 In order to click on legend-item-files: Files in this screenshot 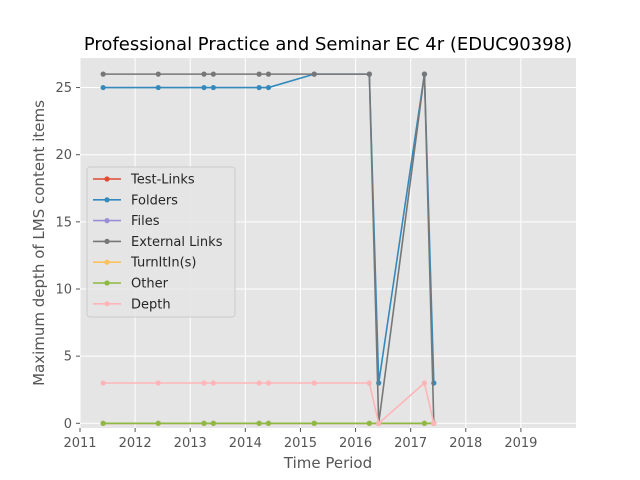, I will do `click(126, 221)`.